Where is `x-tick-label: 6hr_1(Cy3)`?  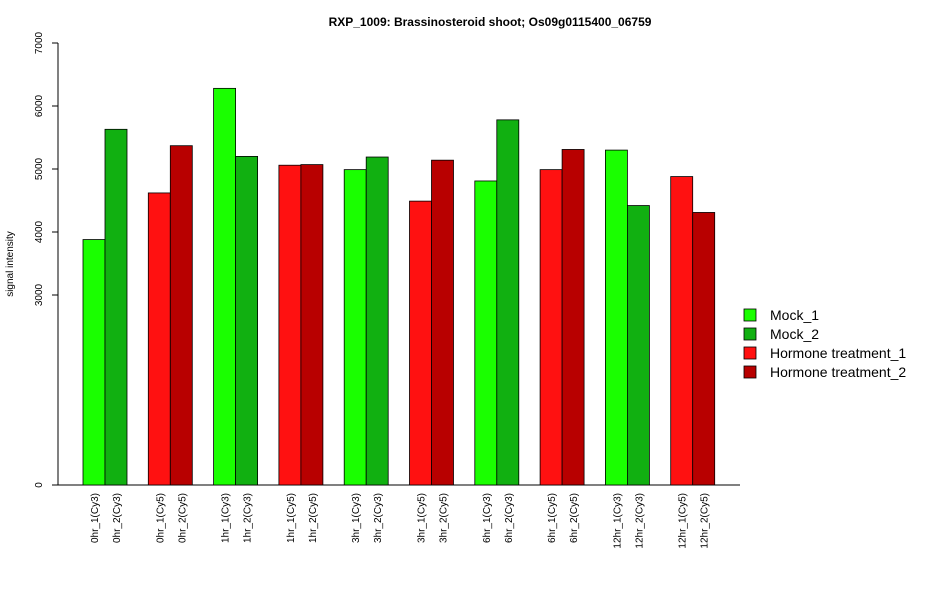 x-tick-label: 6hr_1(Cy3) is located at coordinates (487, 518).